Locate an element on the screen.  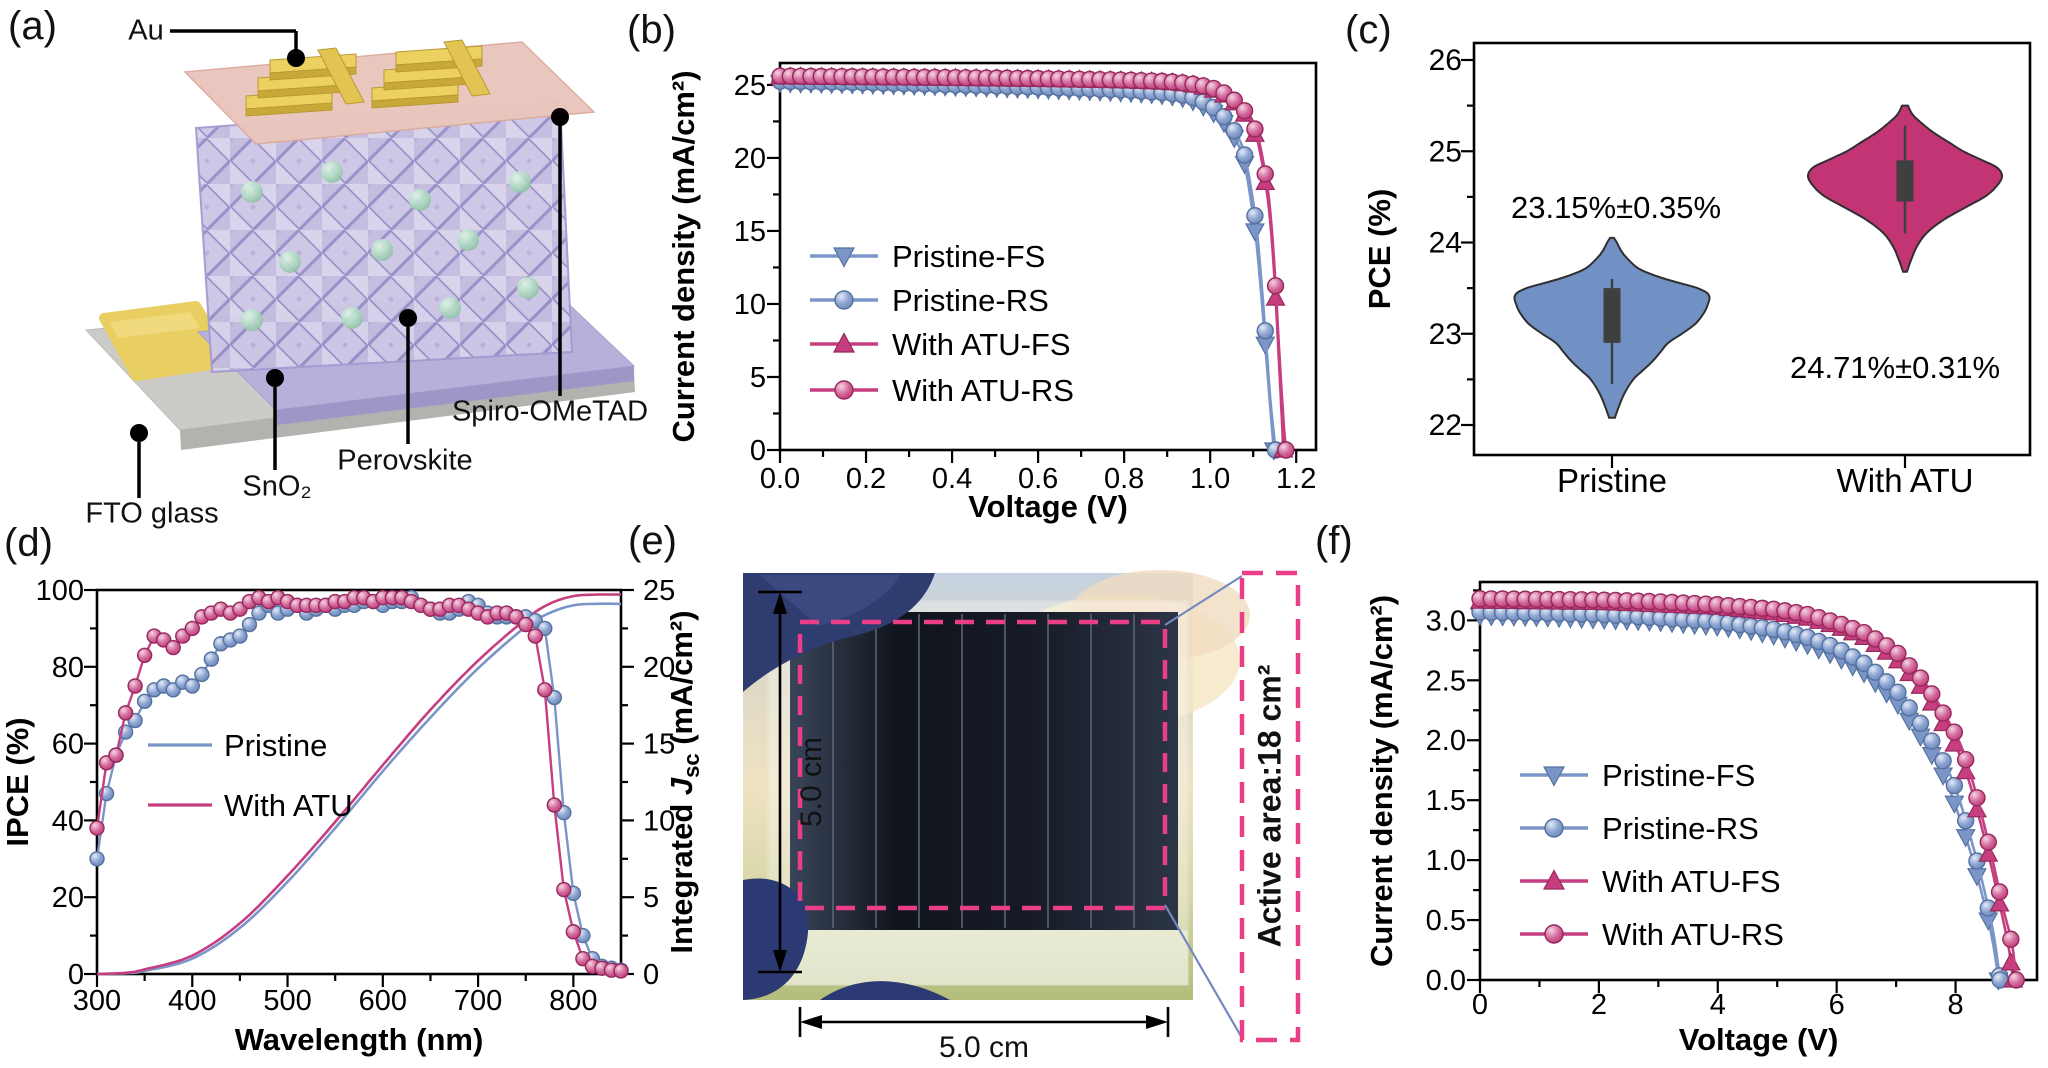
quartile-box is located at coordinates (1905, 181).